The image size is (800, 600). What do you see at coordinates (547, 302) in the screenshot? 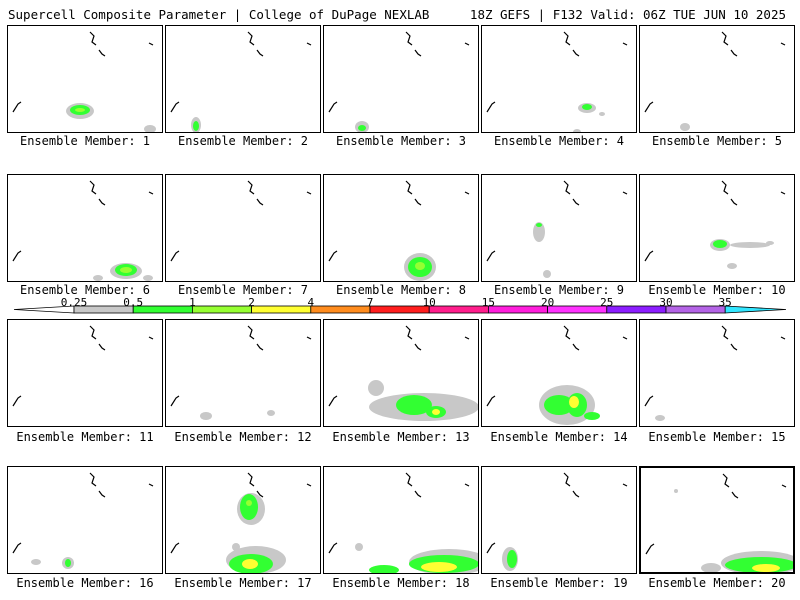
I see `colorbar-level-label: 20` at bounding box center [547, 302].